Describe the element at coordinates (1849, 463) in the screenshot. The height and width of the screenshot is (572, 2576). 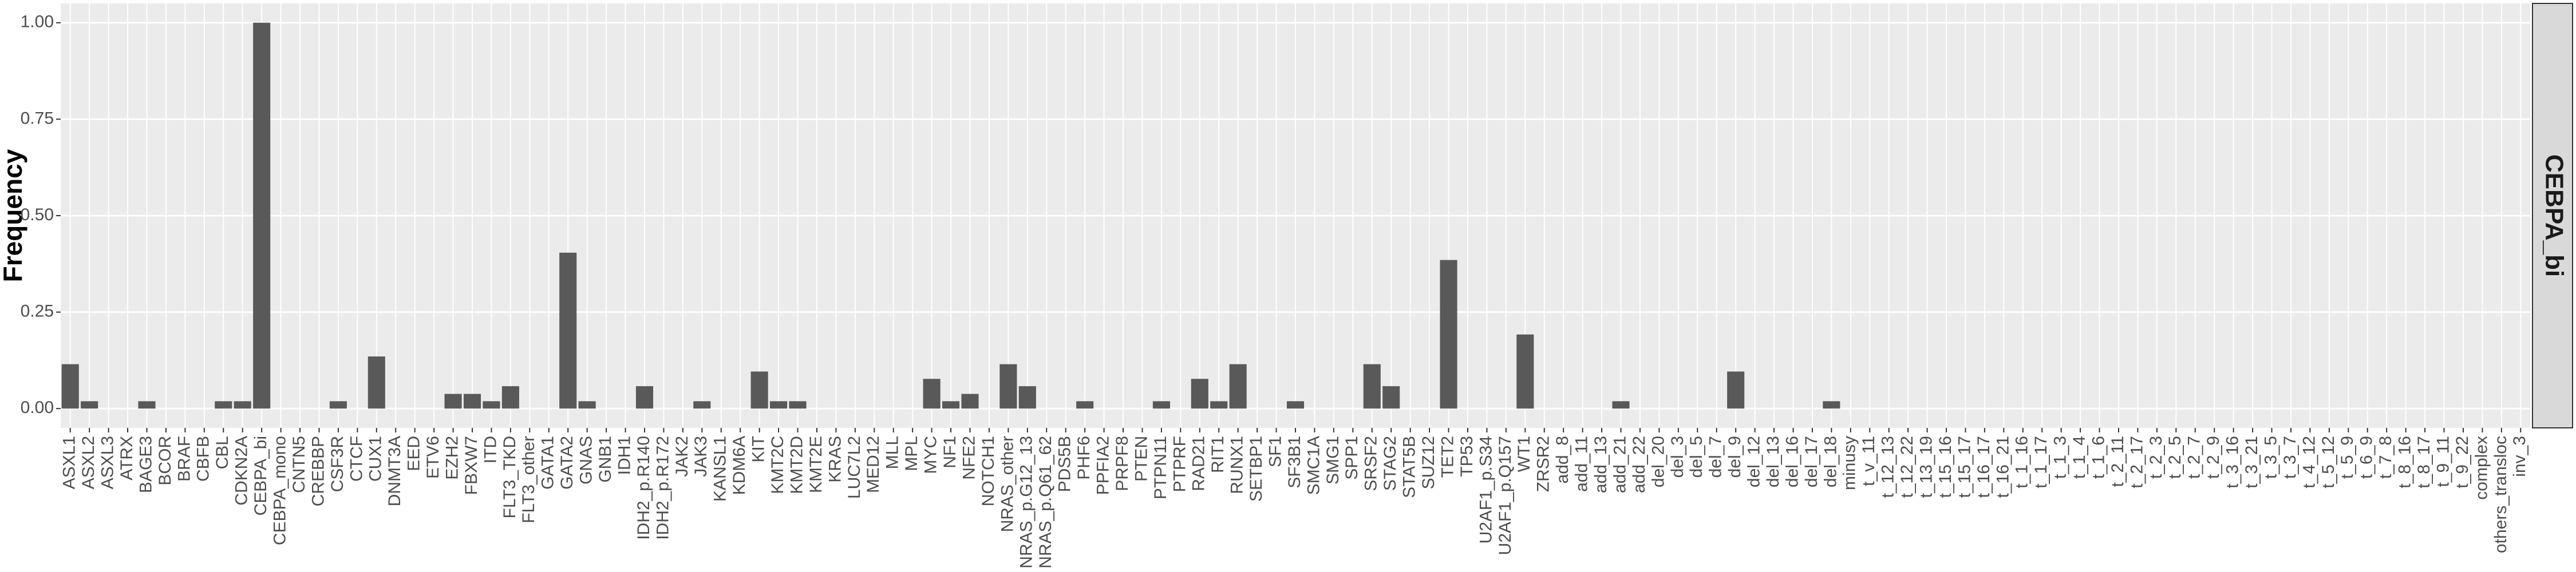
I see `x-tick-label: minusy` at that location.